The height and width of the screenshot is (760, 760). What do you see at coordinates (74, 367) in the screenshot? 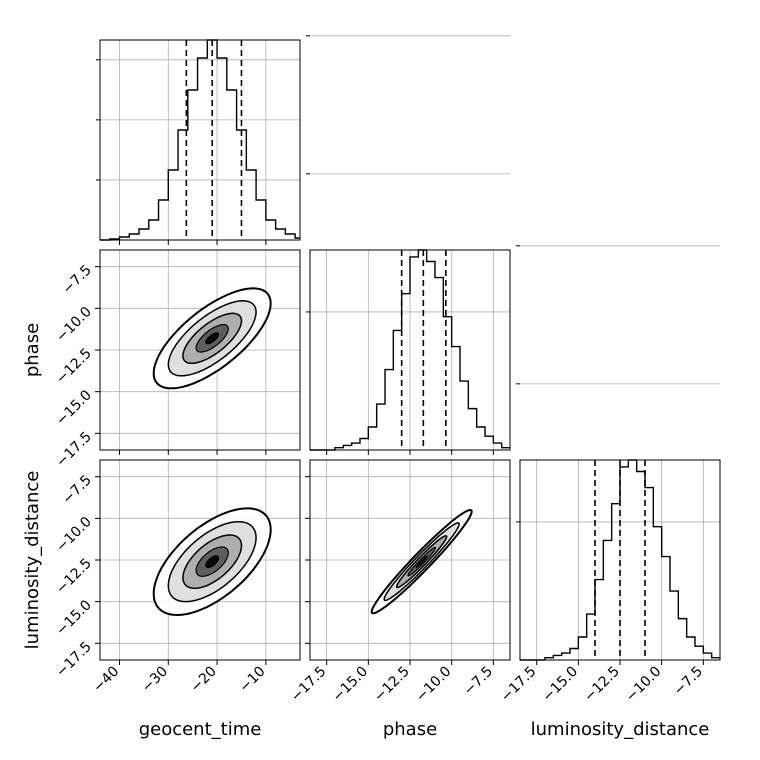
I see `y-tick-label-phase-2: −12.5` at bounding box center [74, 367].